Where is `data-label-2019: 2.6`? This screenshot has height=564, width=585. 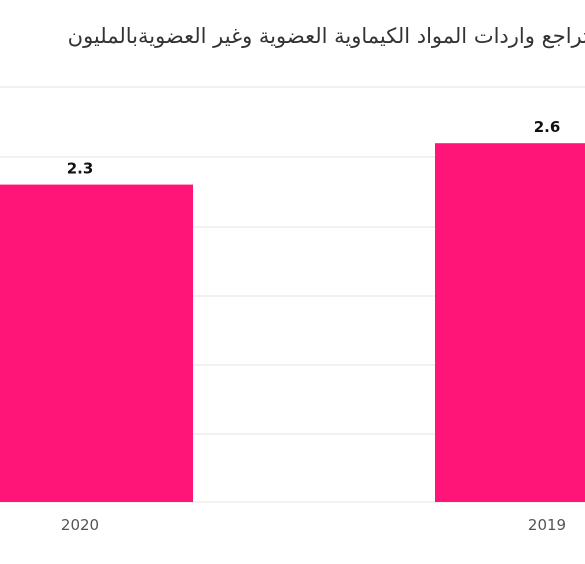
data-label-2019: 2.6 is located at coordinates (547, 127).